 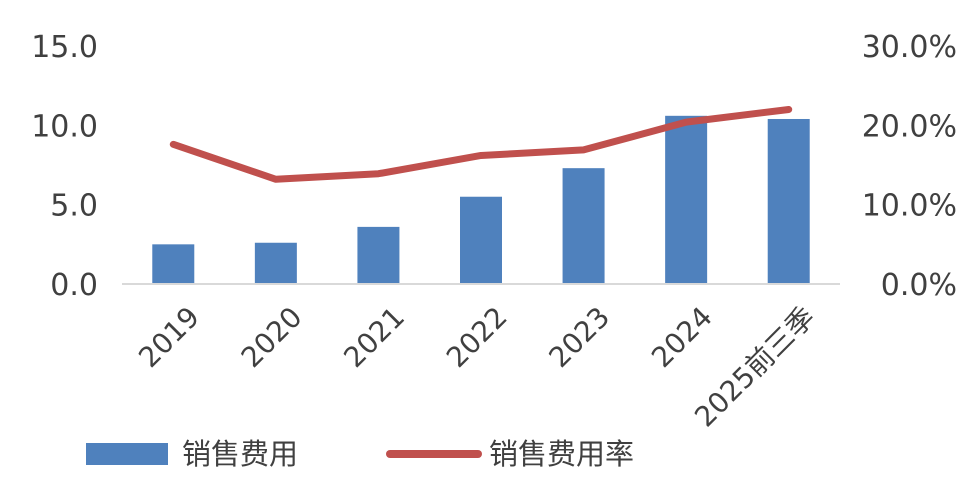 What do you see at coordinates (169, 337) in the screenshot?
I see `x-axis-tick-label: 2019` at bounding box center [169, 337].